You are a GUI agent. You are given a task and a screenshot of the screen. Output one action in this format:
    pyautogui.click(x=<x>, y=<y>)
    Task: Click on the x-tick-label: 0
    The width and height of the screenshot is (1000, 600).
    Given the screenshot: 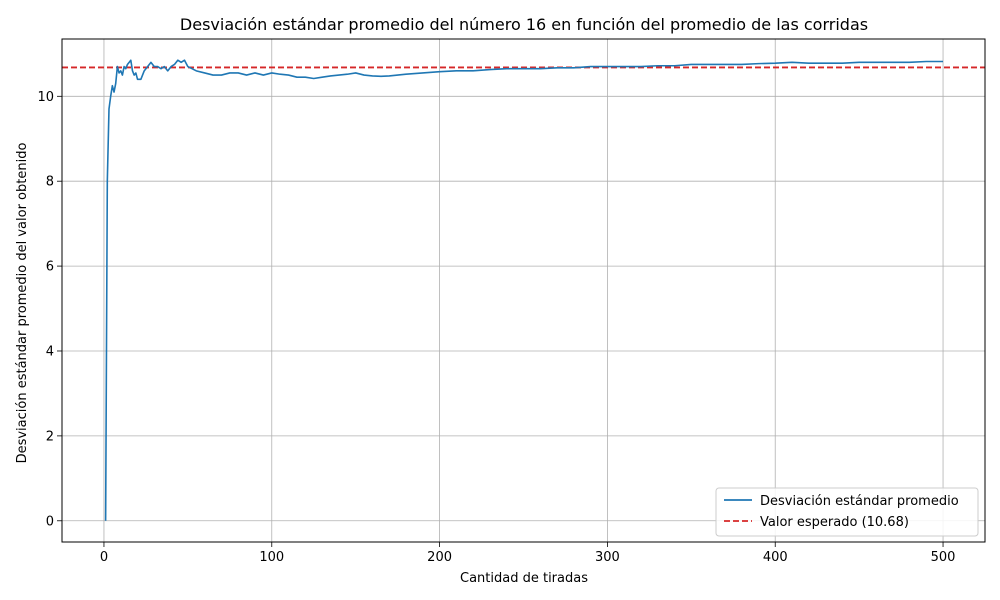 What is the action you would take?
    pyautogui.click(x=104, y=557)
    